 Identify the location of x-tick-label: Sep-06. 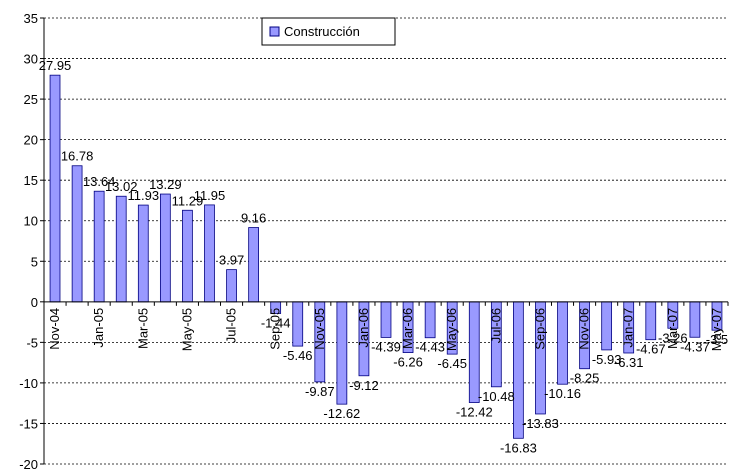
(539, 329).